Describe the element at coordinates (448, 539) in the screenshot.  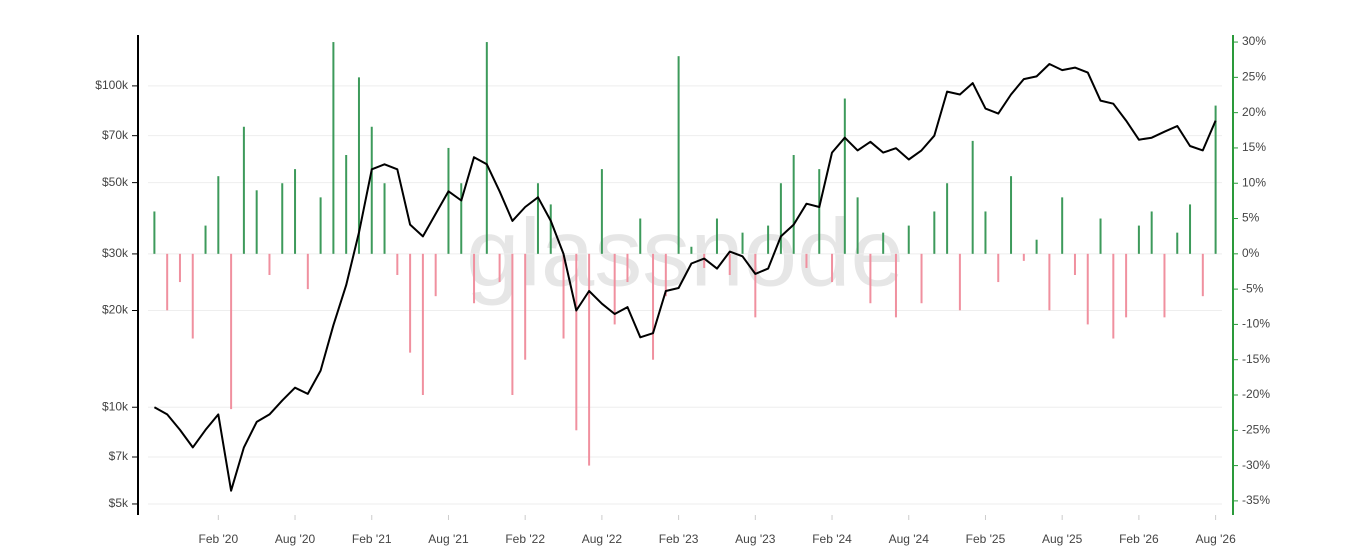
I see `x-tick-label: Aug '21` at that location.